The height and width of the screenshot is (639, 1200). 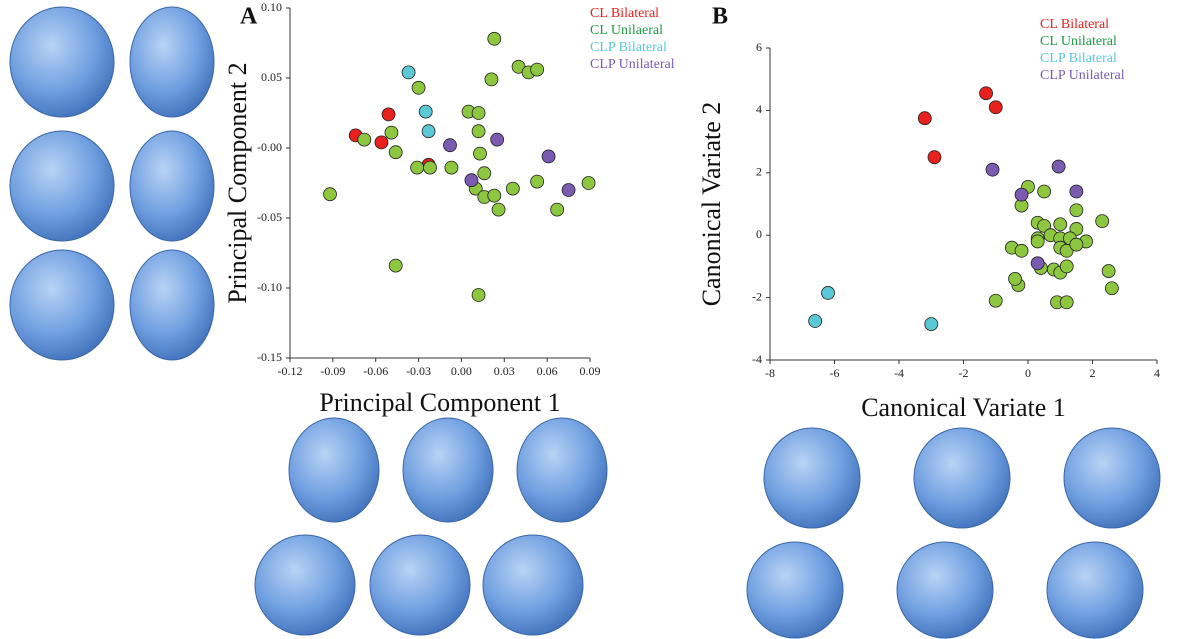 What do you see at coordinates (899, 373) in the screenshot?
I see `x-tick-label: -4` at bounding box center [899, 373].